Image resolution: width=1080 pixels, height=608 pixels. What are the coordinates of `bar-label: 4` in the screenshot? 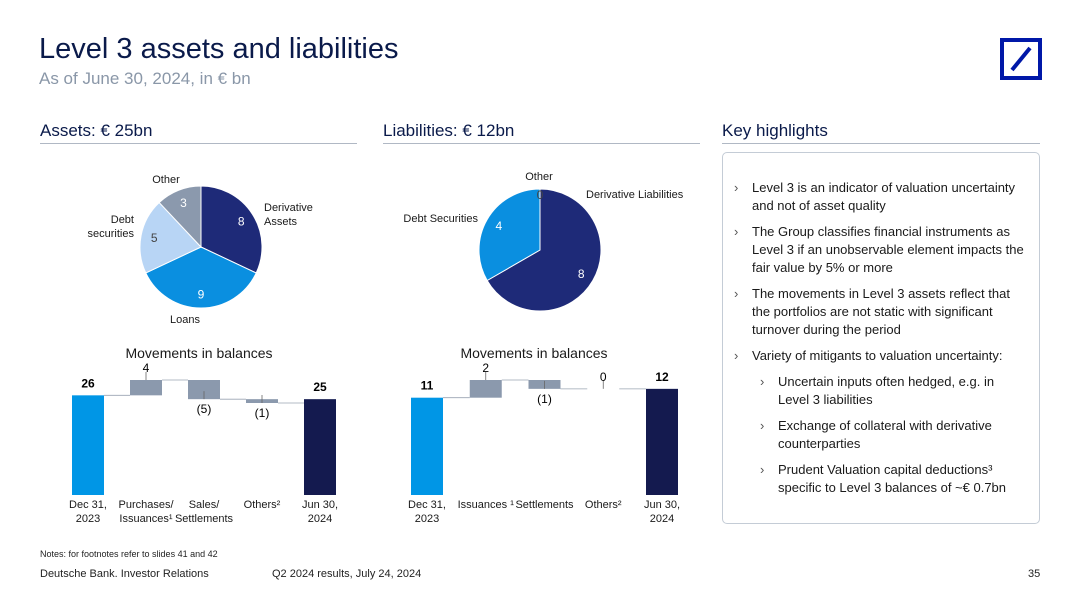 It's located at (146, 368).